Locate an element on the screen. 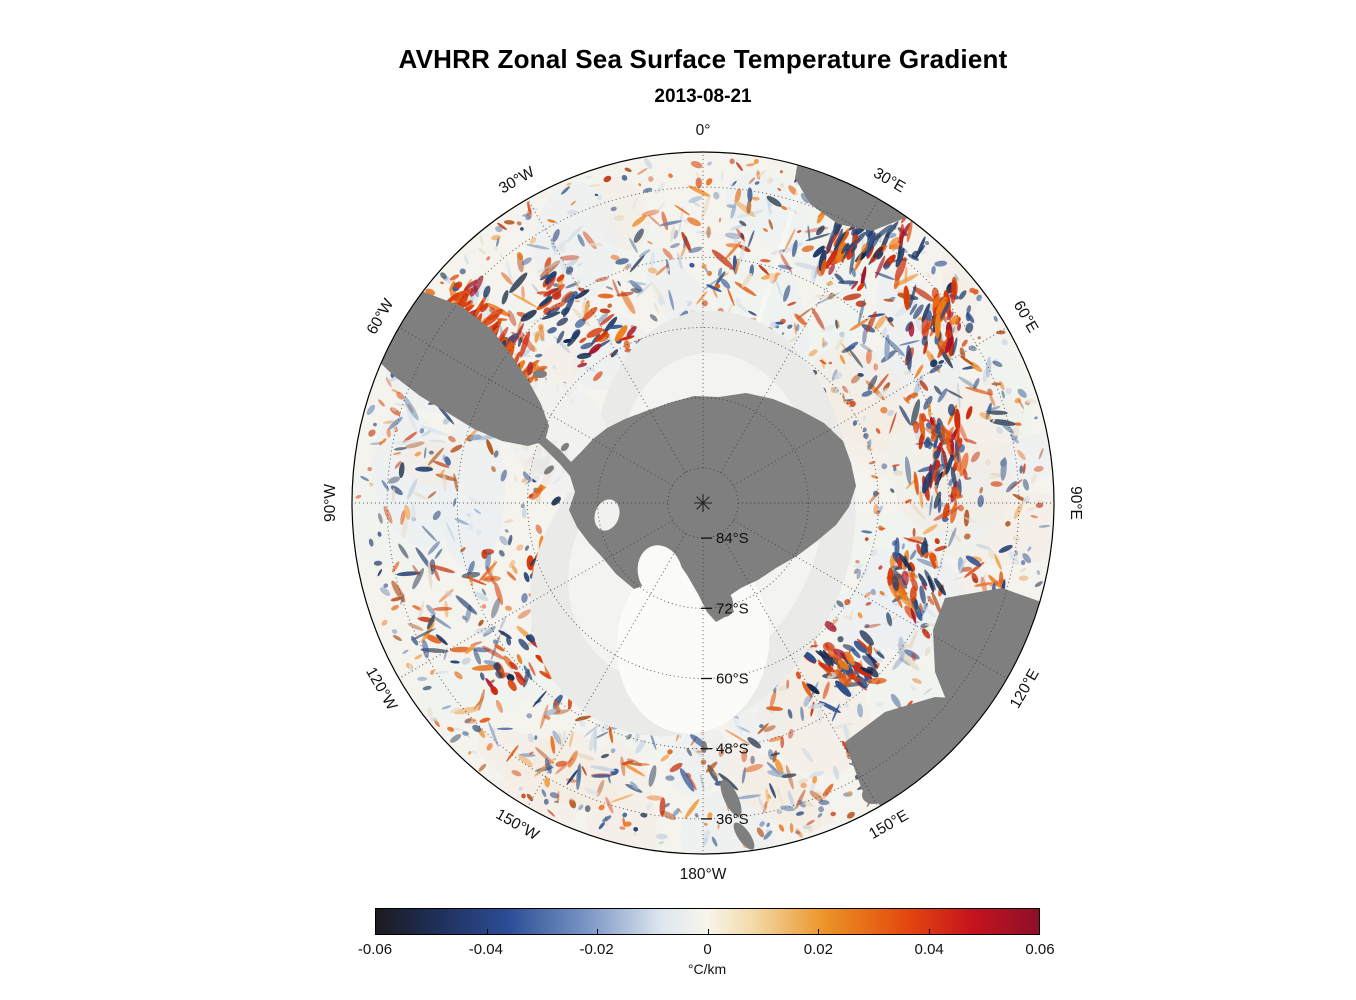 The width and height of the screenshot is (1356, 1000). ronne-ice-shelf is located at coordinates (607, 515).